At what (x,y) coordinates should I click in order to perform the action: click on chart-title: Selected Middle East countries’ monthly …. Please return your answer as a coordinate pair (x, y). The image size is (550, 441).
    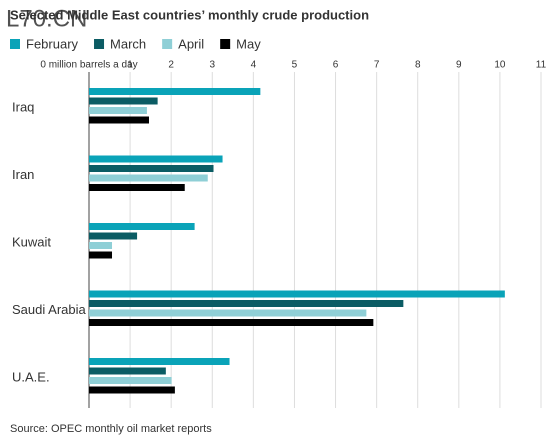
    Looking at the image, I should click on (189, 14).